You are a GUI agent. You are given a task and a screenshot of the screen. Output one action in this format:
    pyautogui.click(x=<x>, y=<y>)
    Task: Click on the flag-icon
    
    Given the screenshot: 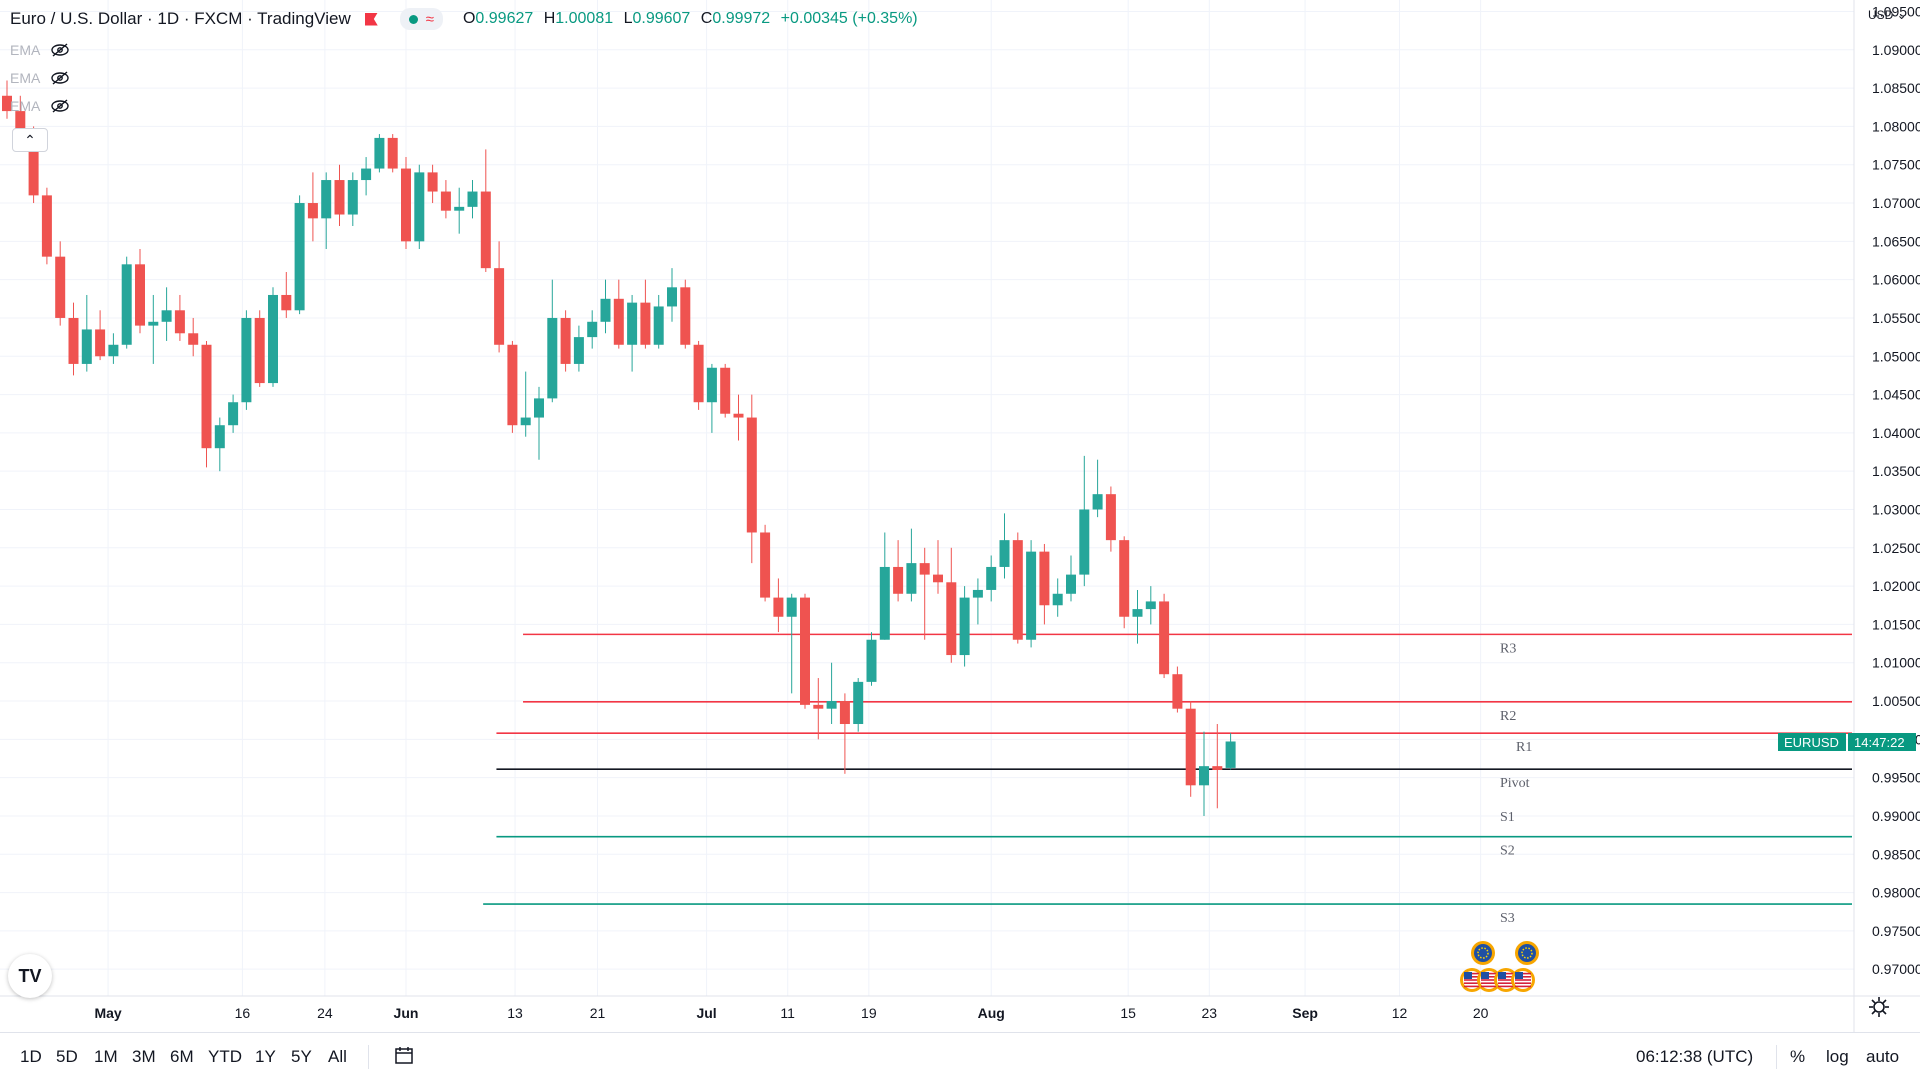 What is the action you would take?
    pyautogui.click(x=371, y=19)
    